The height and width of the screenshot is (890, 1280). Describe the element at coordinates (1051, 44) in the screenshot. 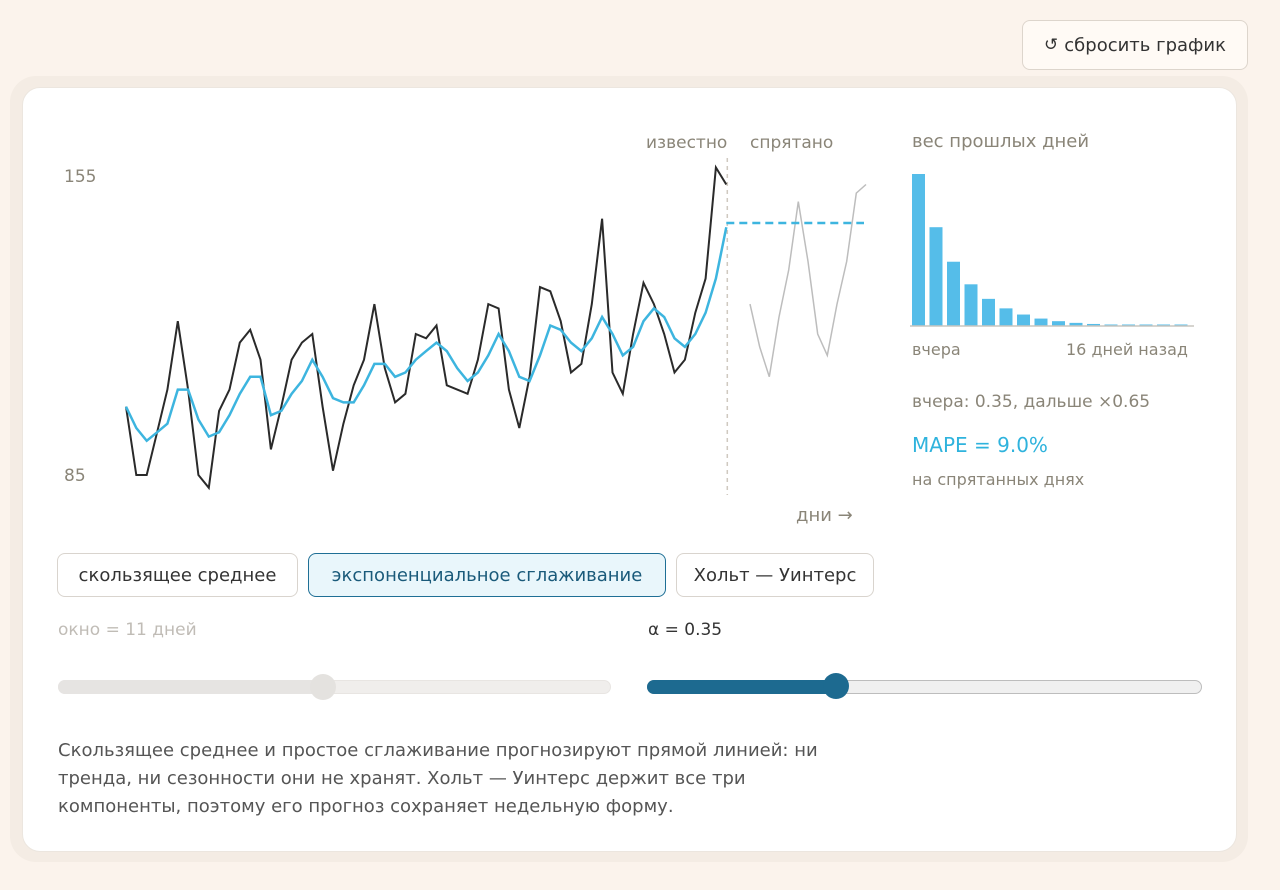

I see `reset-arrow-icon: ↺` at that location.